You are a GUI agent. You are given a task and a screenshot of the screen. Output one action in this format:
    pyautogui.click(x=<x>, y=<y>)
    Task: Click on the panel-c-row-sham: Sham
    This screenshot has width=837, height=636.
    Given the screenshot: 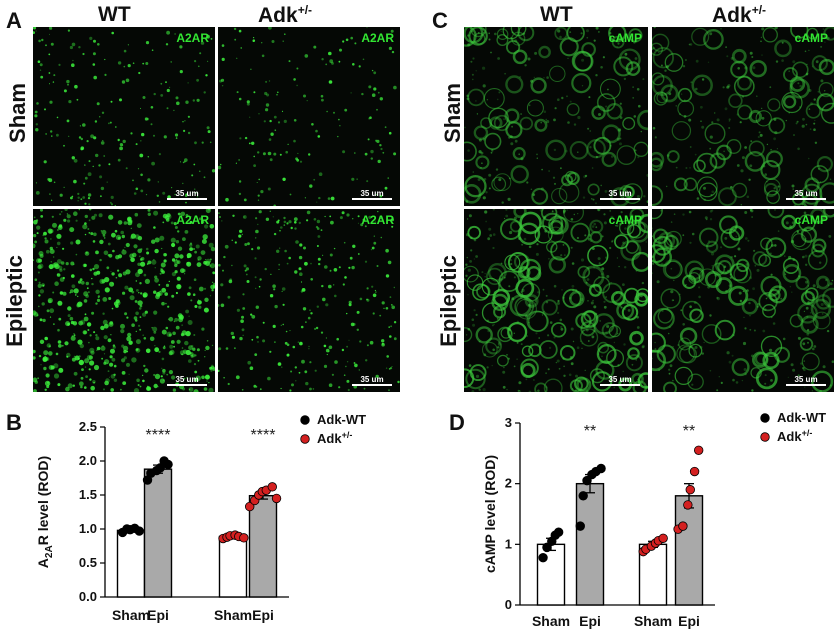 What is the action you would take?
    pyautogui.click(x=452, y=113)
    